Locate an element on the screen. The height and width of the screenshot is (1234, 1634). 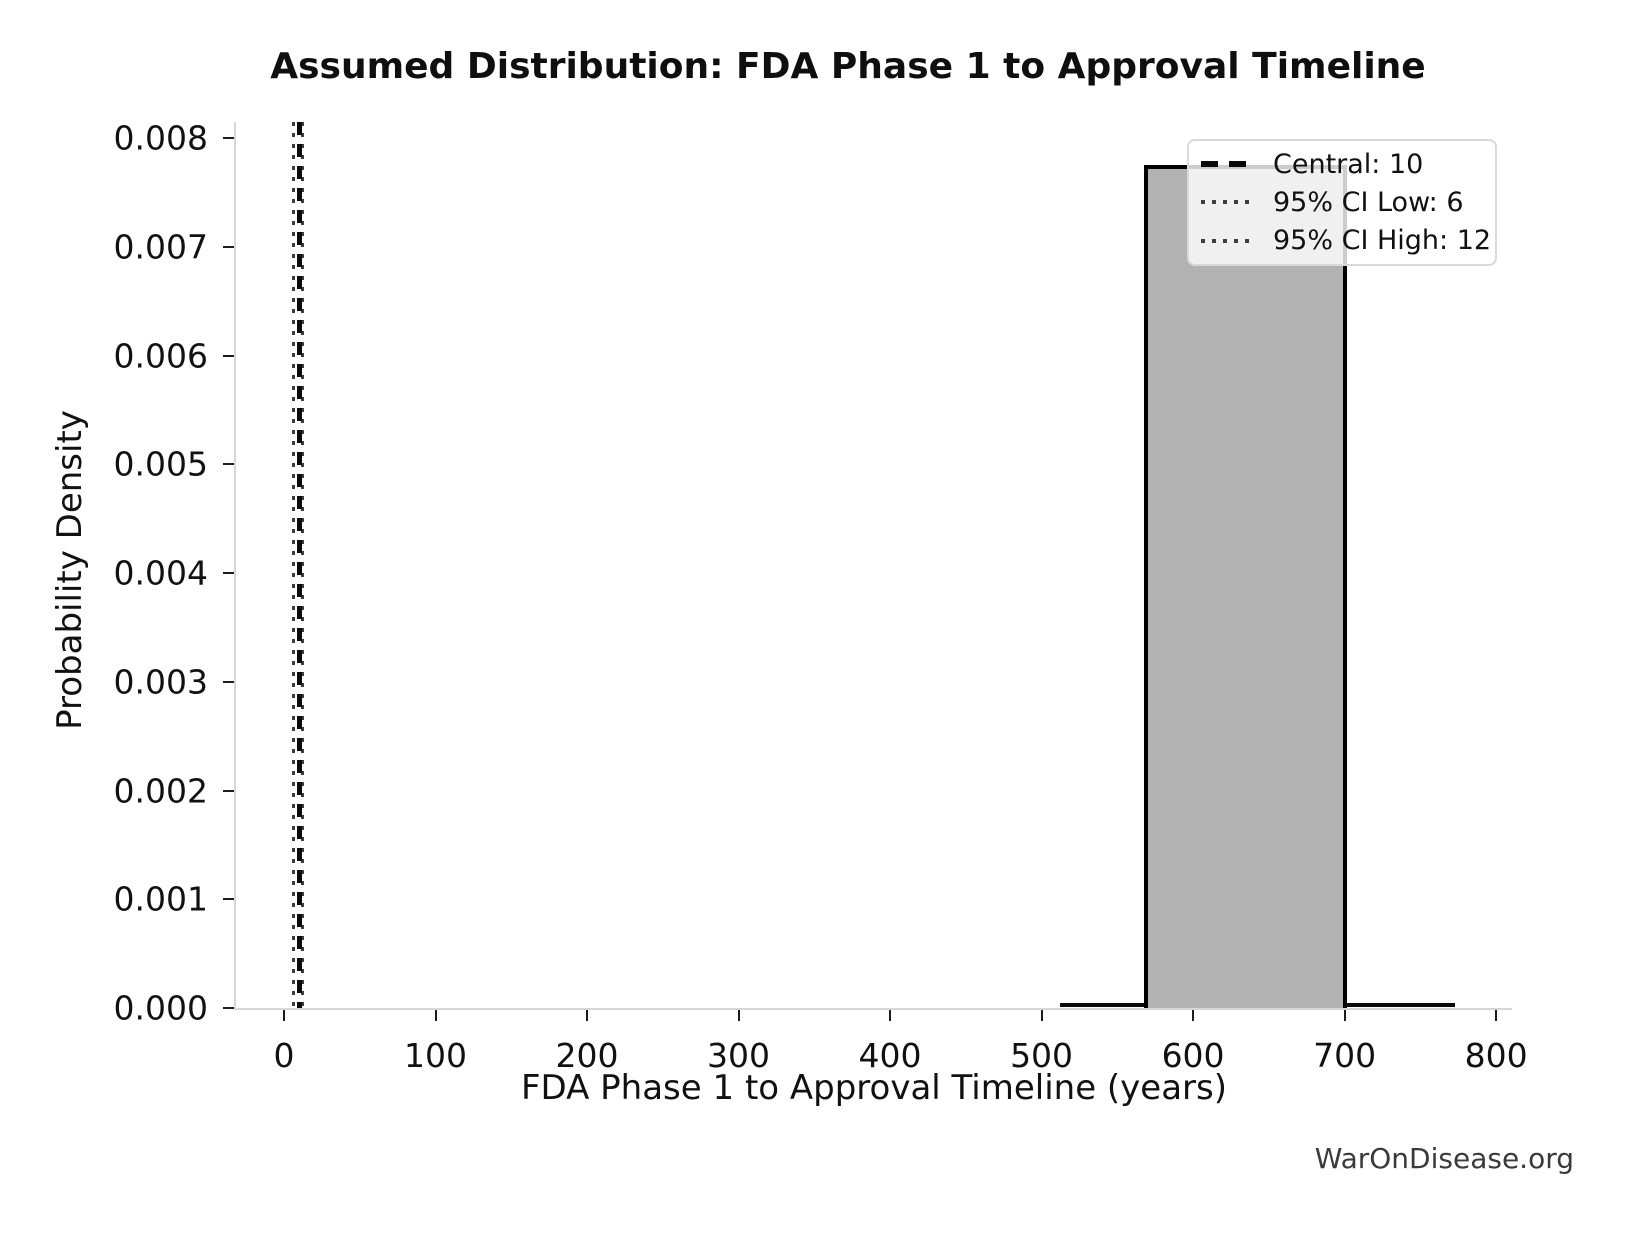
y-tick-label: 0.003 is located at coordinates (160, 682).